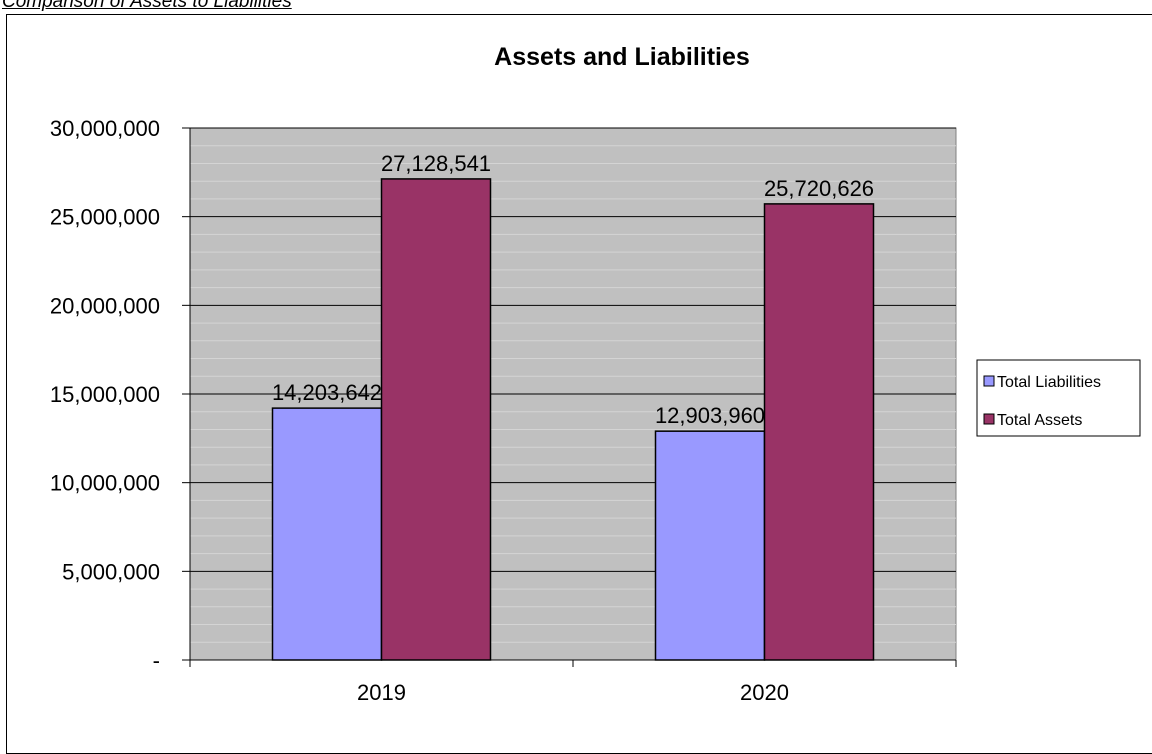 This screenshot has height=754, width=1152. Describe the element at coordinates (1039, 420) in the screenshot. I see `legend-label: Total Assets` at that location.